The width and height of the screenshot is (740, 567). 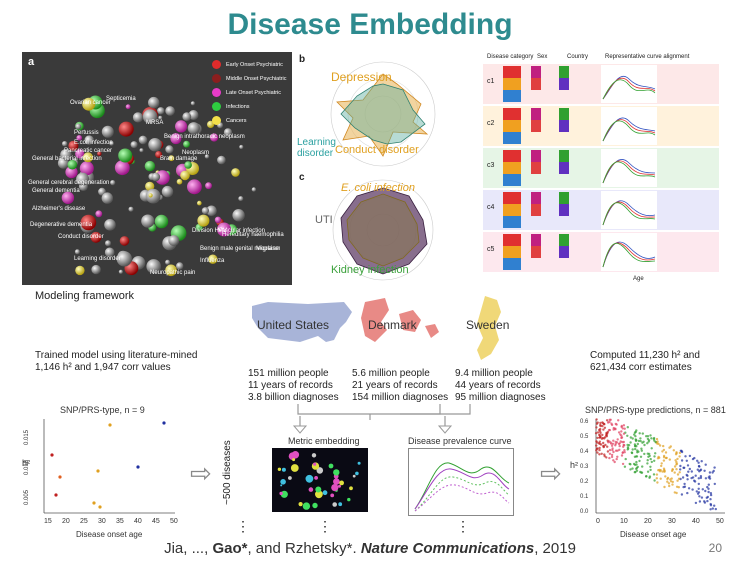 I want to click on connector-arrows, so click(x=381, y=419).